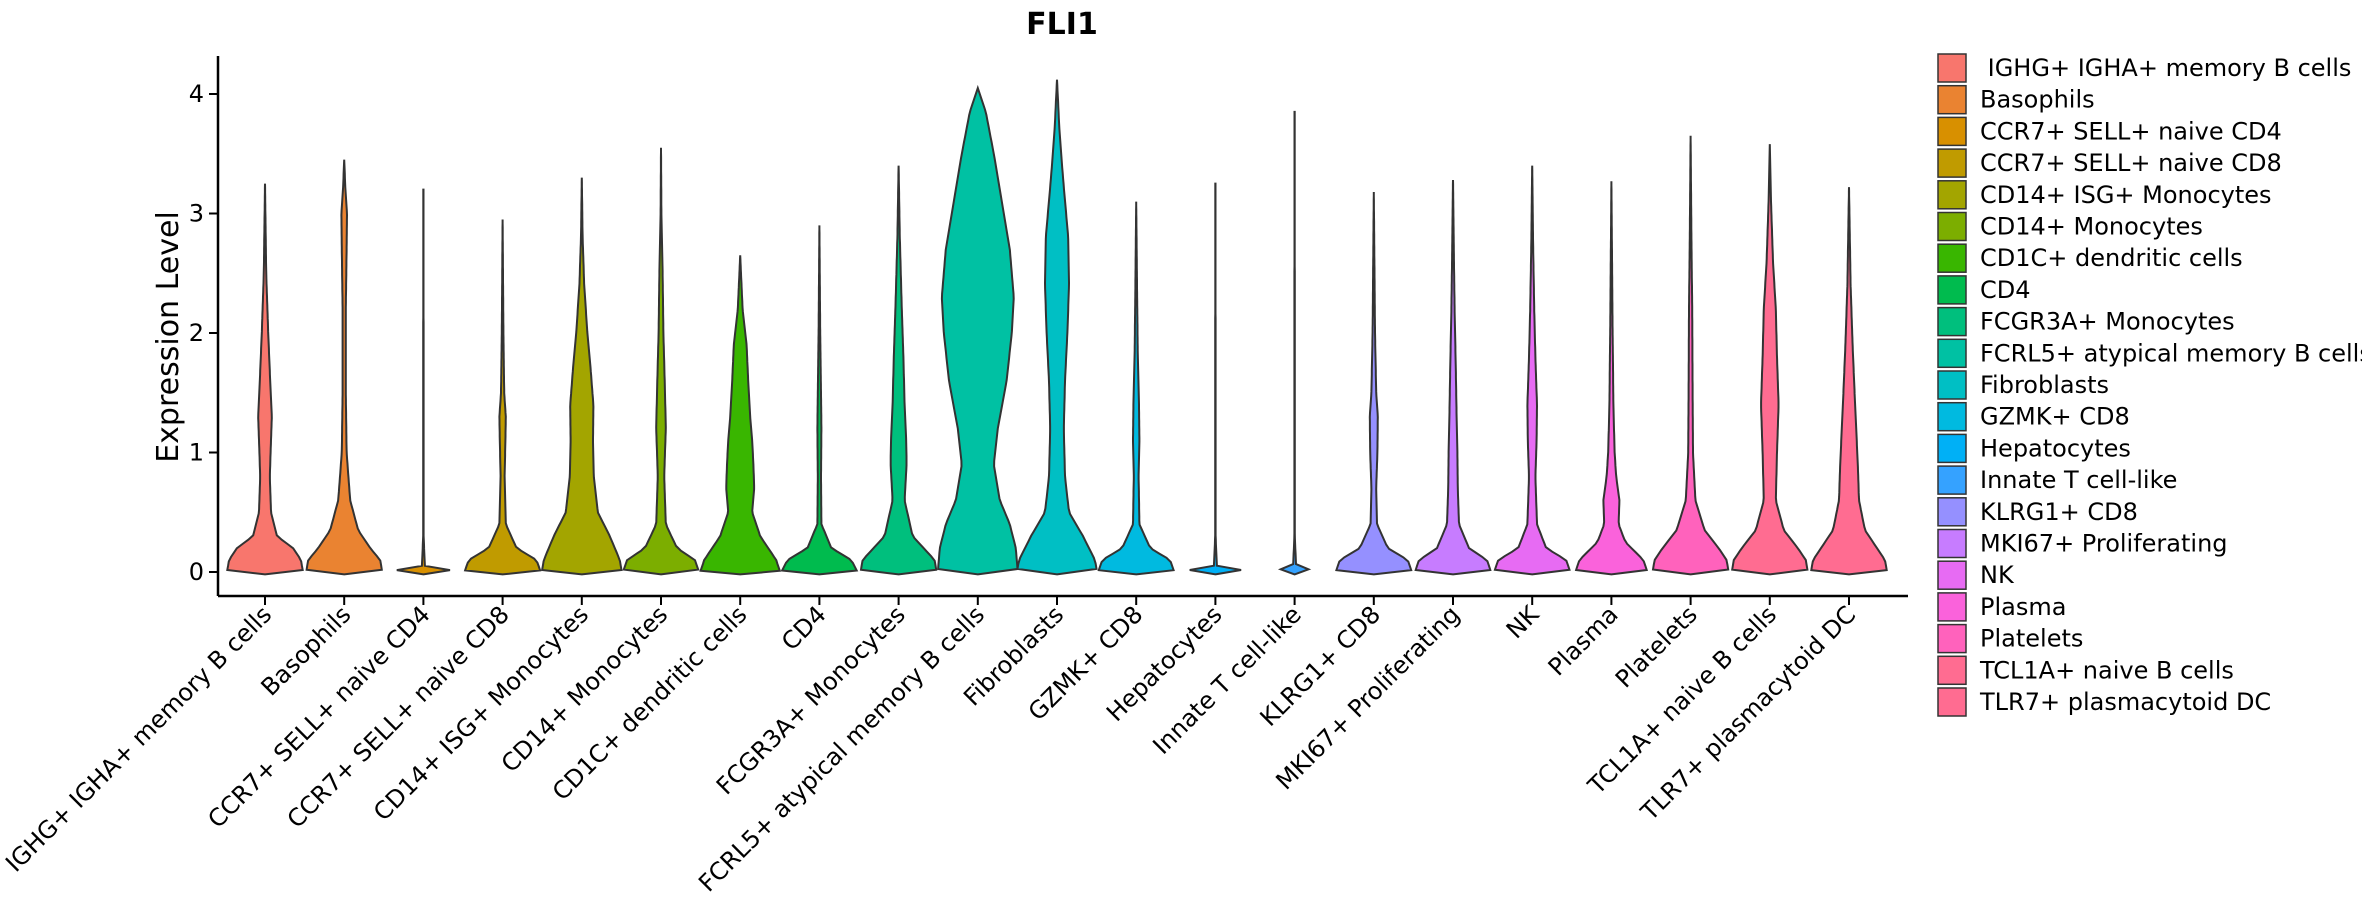 This screenshot has width=2362, height=900. What do you see at coordinates (2044, 385) in the screenshot?
I see `legend-label: Fibroblasts` at bounding box center [2044, 385].